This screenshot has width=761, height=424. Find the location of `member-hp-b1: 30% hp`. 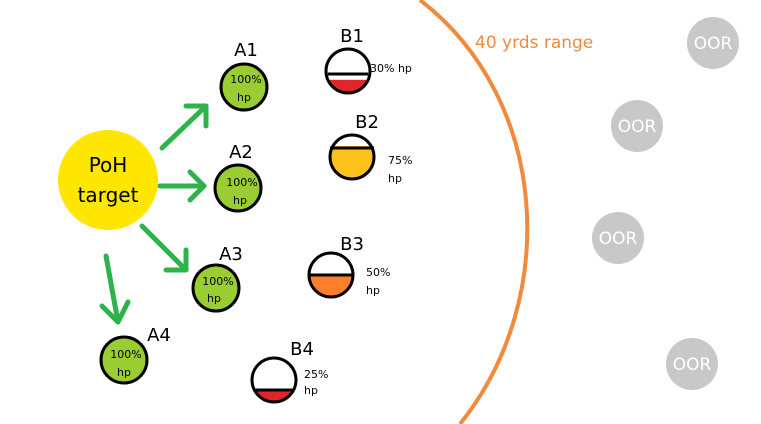

member-hp-b1: 30% hp is located at coordinates (391, 68).